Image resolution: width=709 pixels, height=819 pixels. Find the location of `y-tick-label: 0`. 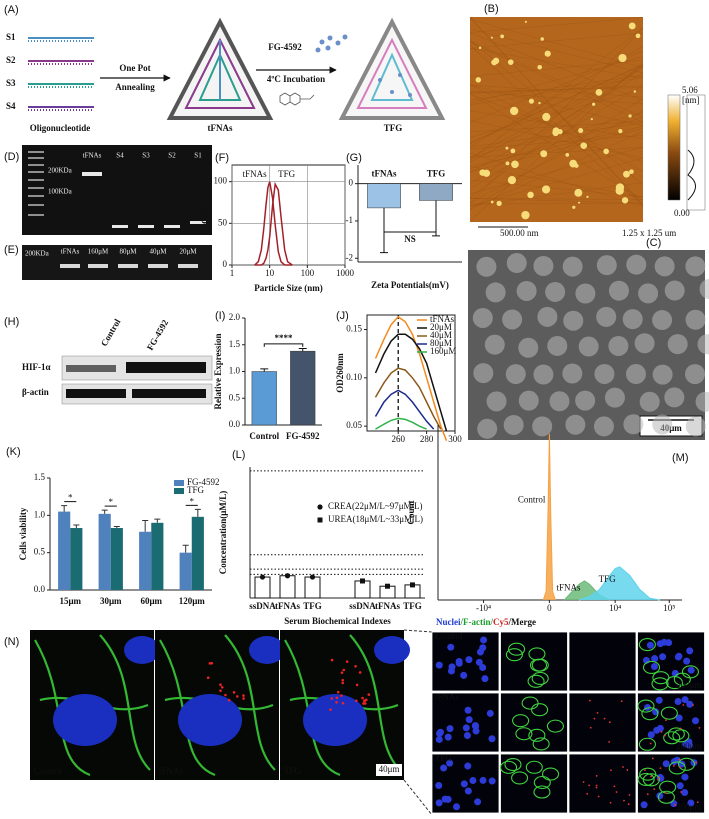

y-tick-label: 0 is located at coordinates (225, 264).